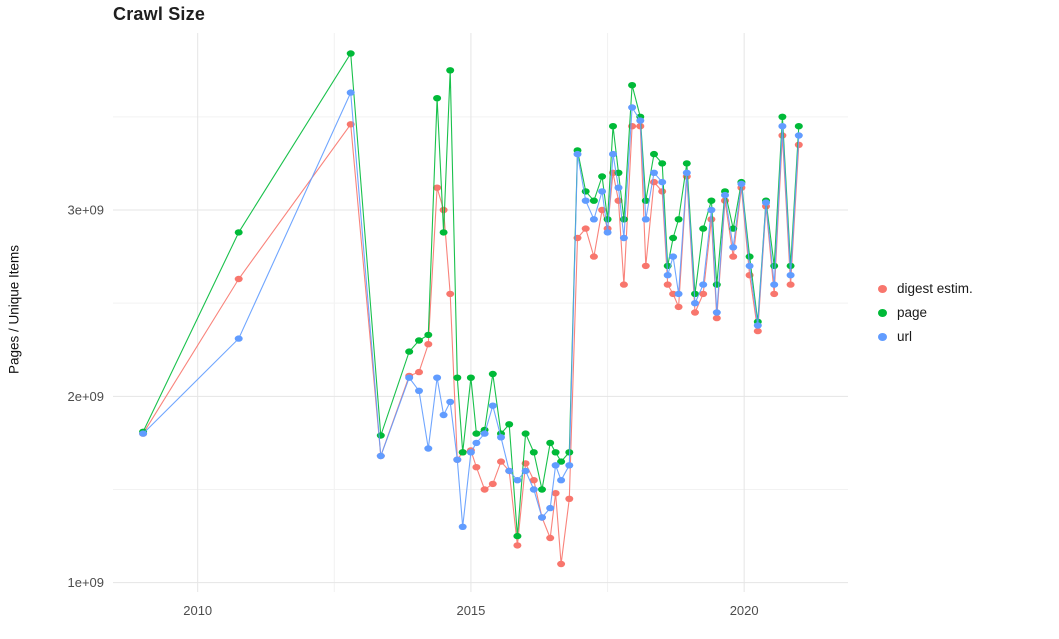 This screenshot has width=1059, height=639. What do you see at coordinates (85, 396) in the screenshot?
I see `y-tick-label: 2e+09` at bounding box center [85, 396].